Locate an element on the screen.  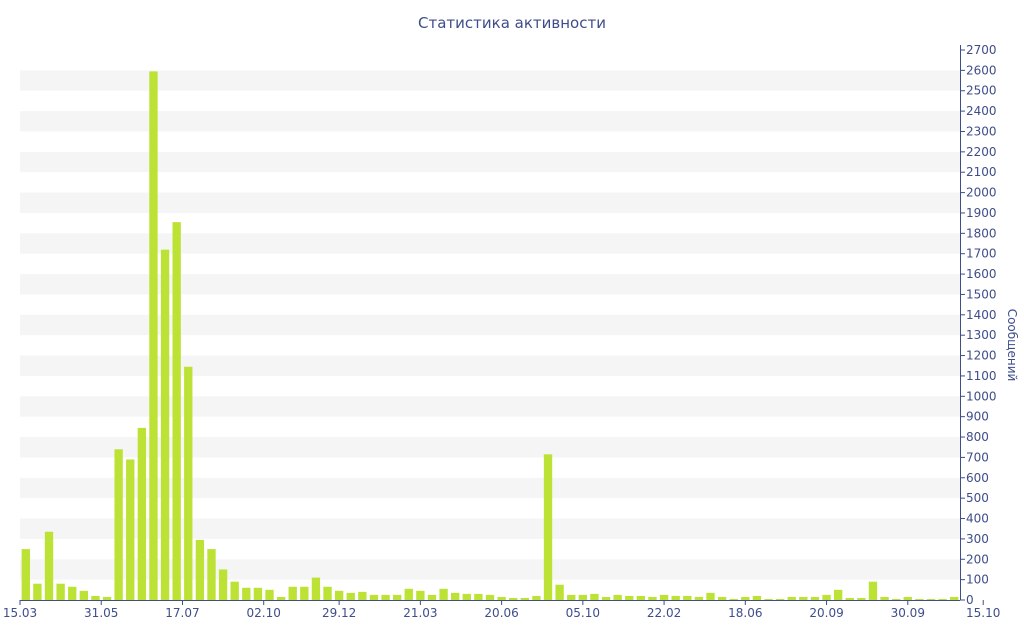
y-tick-label: 1400 is located at coordinates (981, 315).